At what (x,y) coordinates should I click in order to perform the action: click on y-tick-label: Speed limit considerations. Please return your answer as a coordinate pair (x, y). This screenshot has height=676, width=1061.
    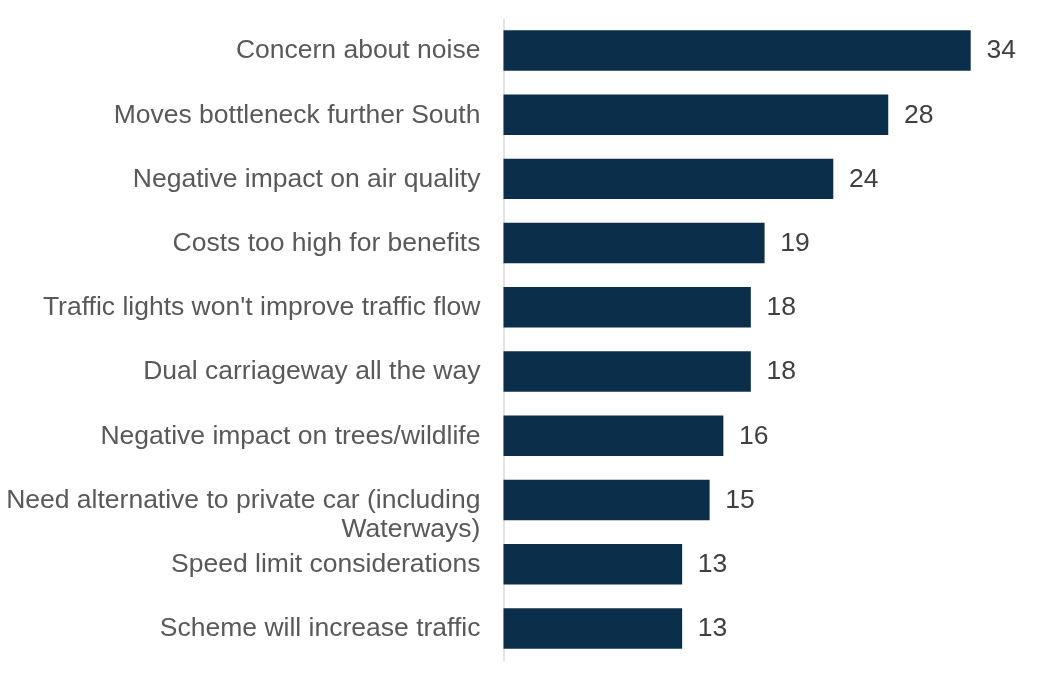
    Looking at the image, I should click on (326, 563).